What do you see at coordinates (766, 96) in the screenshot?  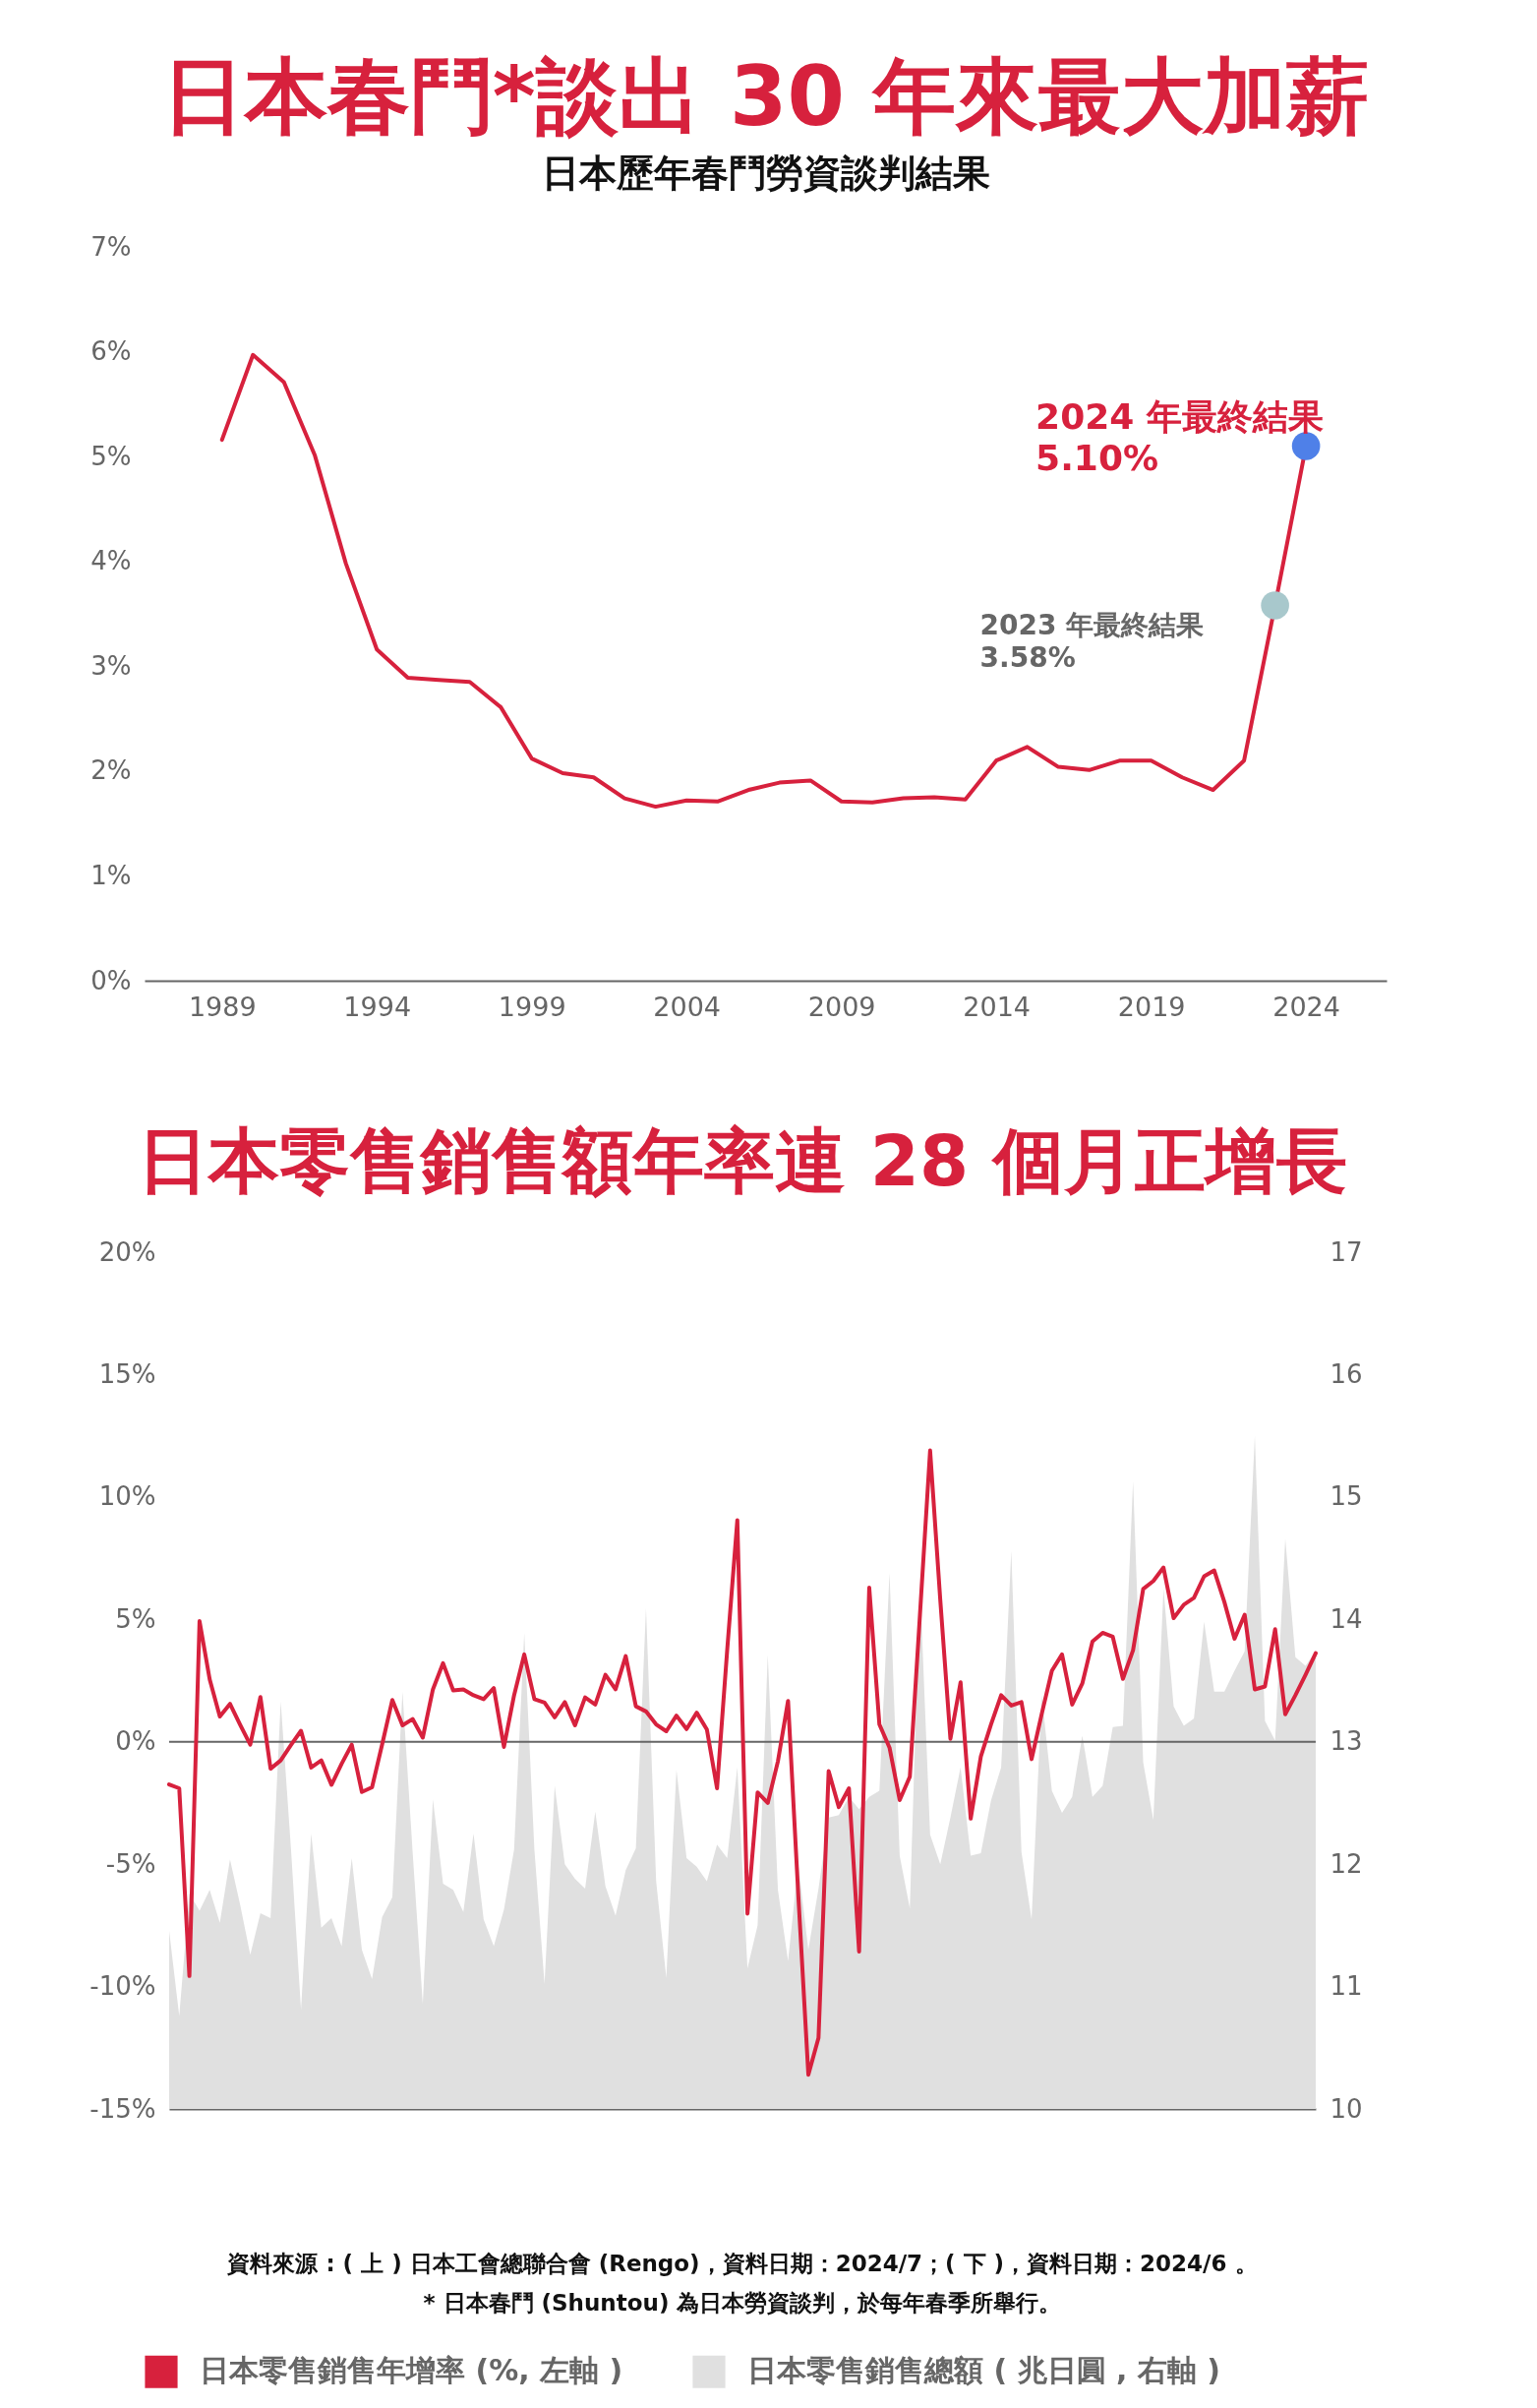 I see `chart-title: 日本春鬥*談出 30 年來最大加薪` at bounding box center [766, 96].